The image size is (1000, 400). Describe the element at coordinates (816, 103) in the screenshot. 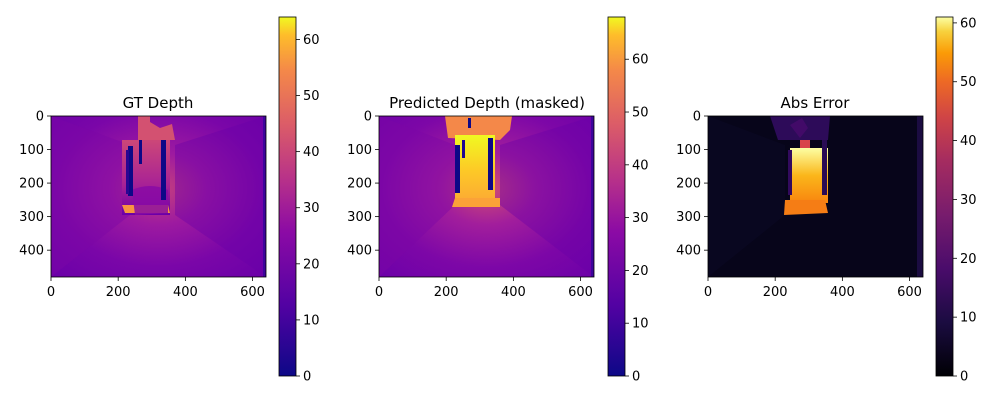

I see `panel-title: Abs Error` at that location.